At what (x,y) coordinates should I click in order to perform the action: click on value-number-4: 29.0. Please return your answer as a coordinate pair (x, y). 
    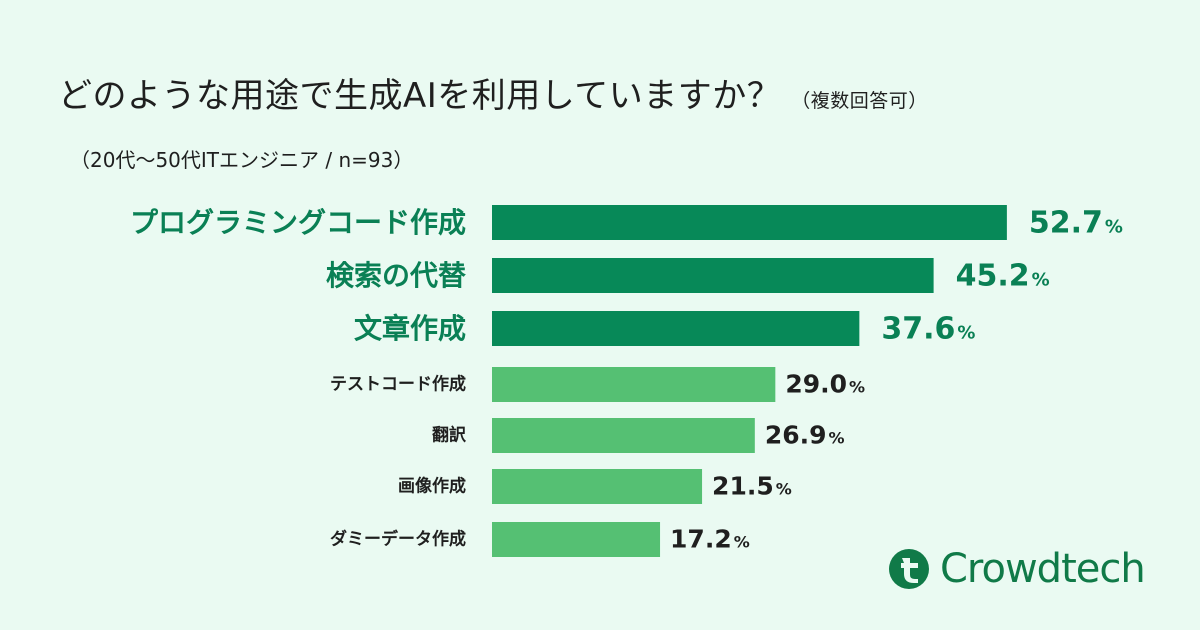
    Looking at the image, I should click on (816, 384).